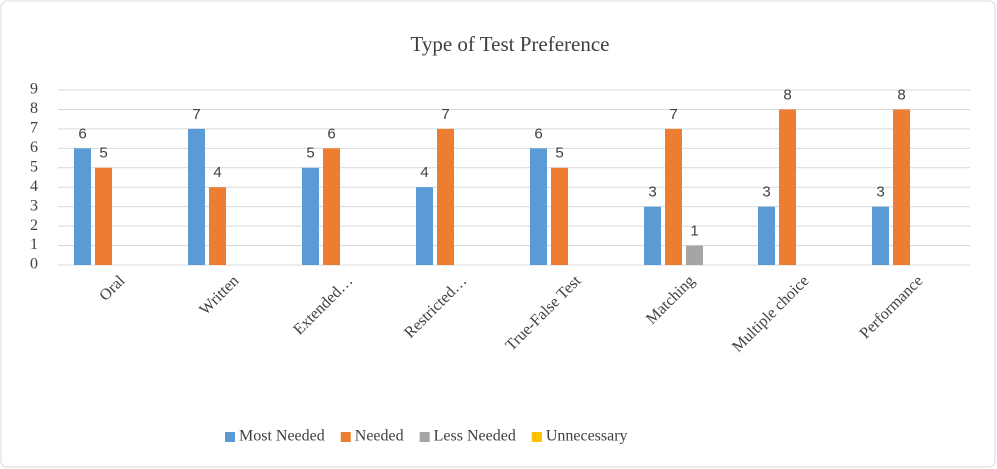 The width and height of the screenshot is (997, 469). I want to click on y-tick-label: 4, so click(34, 186).